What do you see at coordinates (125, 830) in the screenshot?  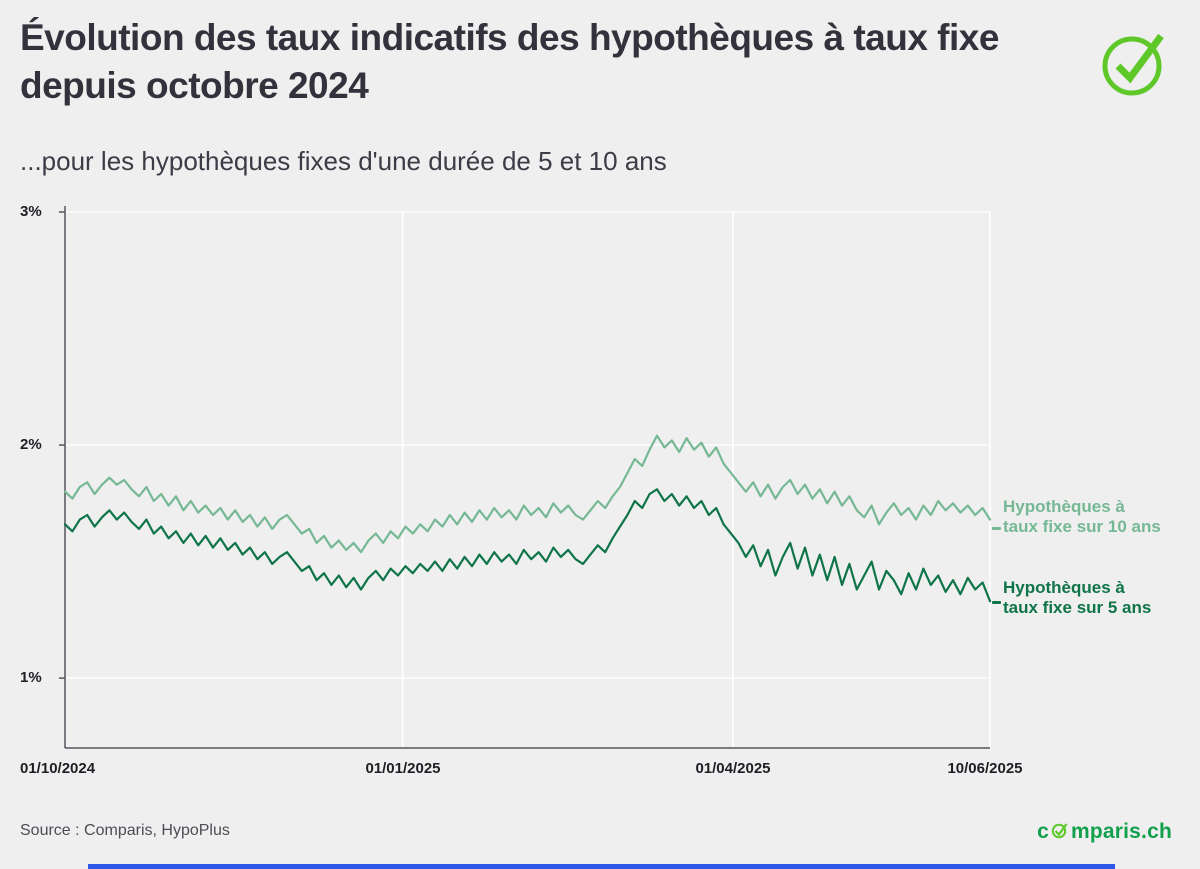 I see `source-note: Source : Comparis, HypoPlus` at bounding box center [125, 830].